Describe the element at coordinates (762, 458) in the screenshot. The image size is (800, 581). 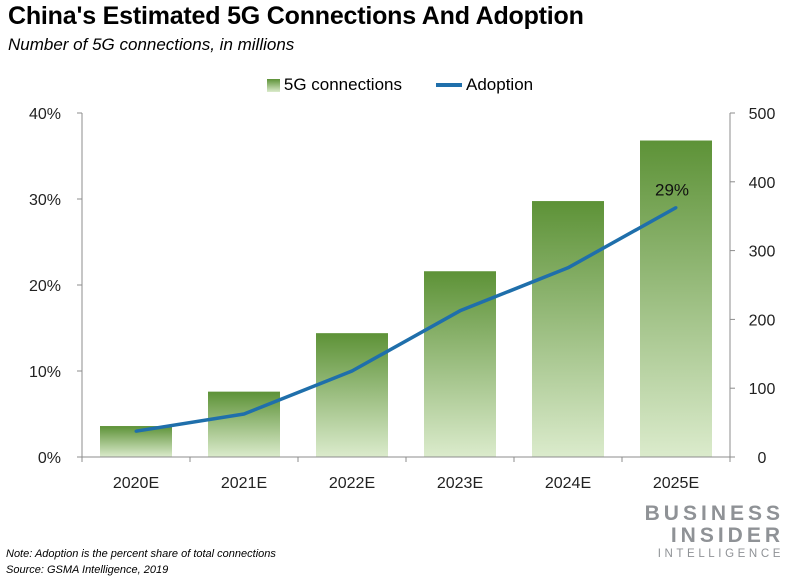
I see `right-tick-label: 0` at that location.